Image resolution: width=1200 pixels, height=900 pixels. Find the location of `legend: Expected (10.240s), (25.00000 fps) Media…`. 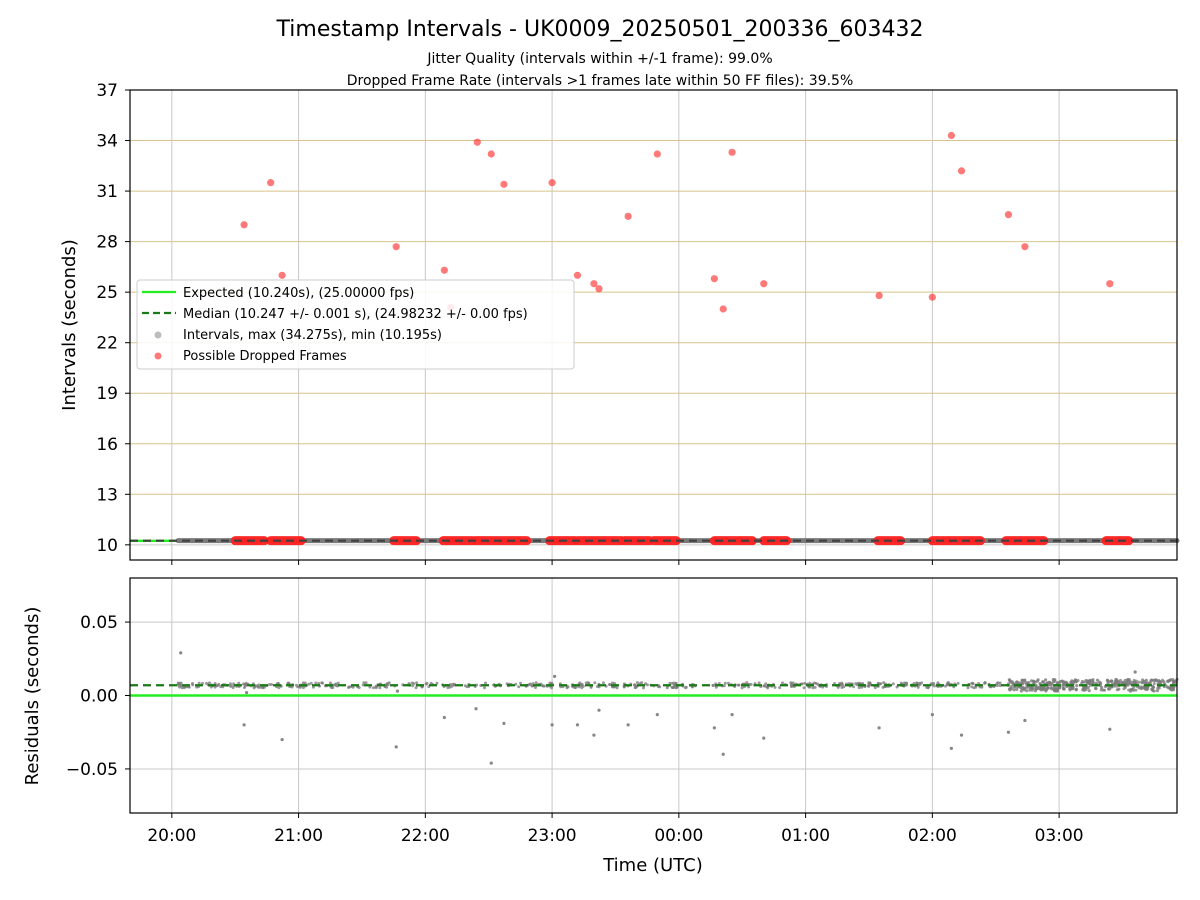

legend: Expected (10.240s), (25.00000 fps) Media… is located at coordinates (355, 324).